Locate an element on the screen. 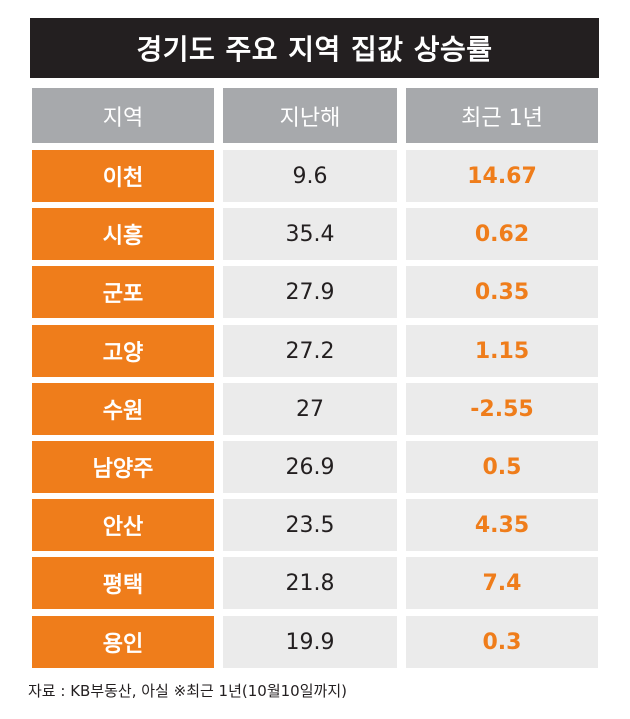 The width and height of the screenshot is (630, 719). header-recent-1y: 최근 1년 is located at coordinates (502, 115).